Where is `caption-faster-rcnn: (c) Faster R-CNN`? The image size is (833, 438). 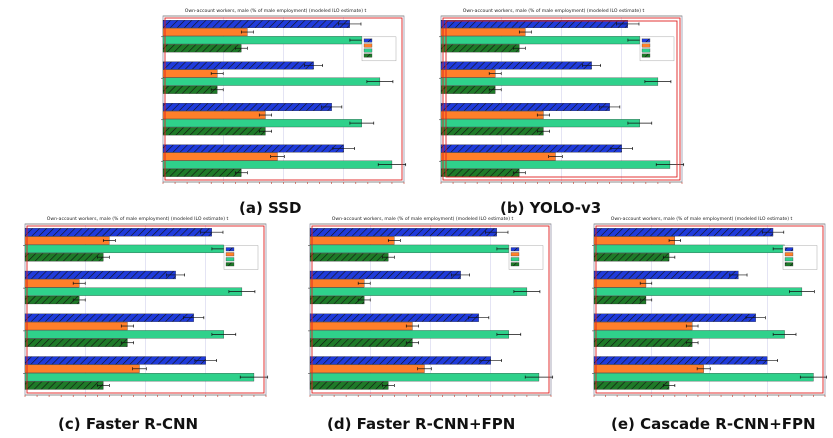 caption-faster-rcnn: (c) Faster R-CNN is located at coordinates (128, 424).